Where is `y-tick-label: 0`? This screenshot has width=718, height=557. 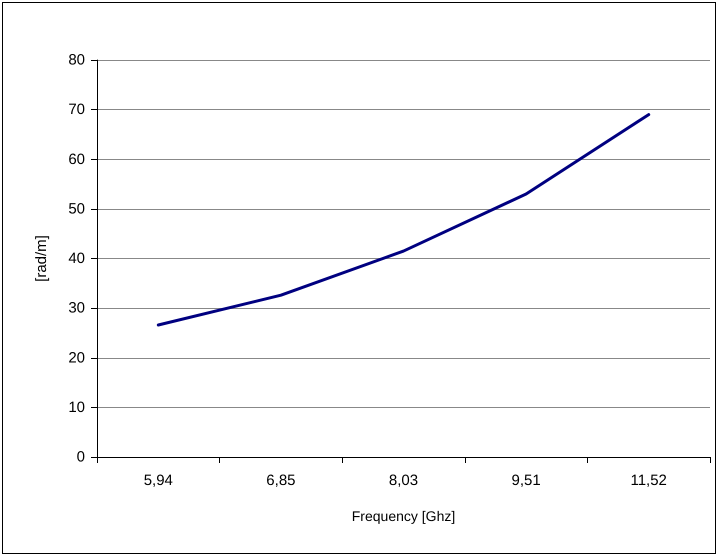
y-tick-label: 0 is located at coordinates (80, 457).